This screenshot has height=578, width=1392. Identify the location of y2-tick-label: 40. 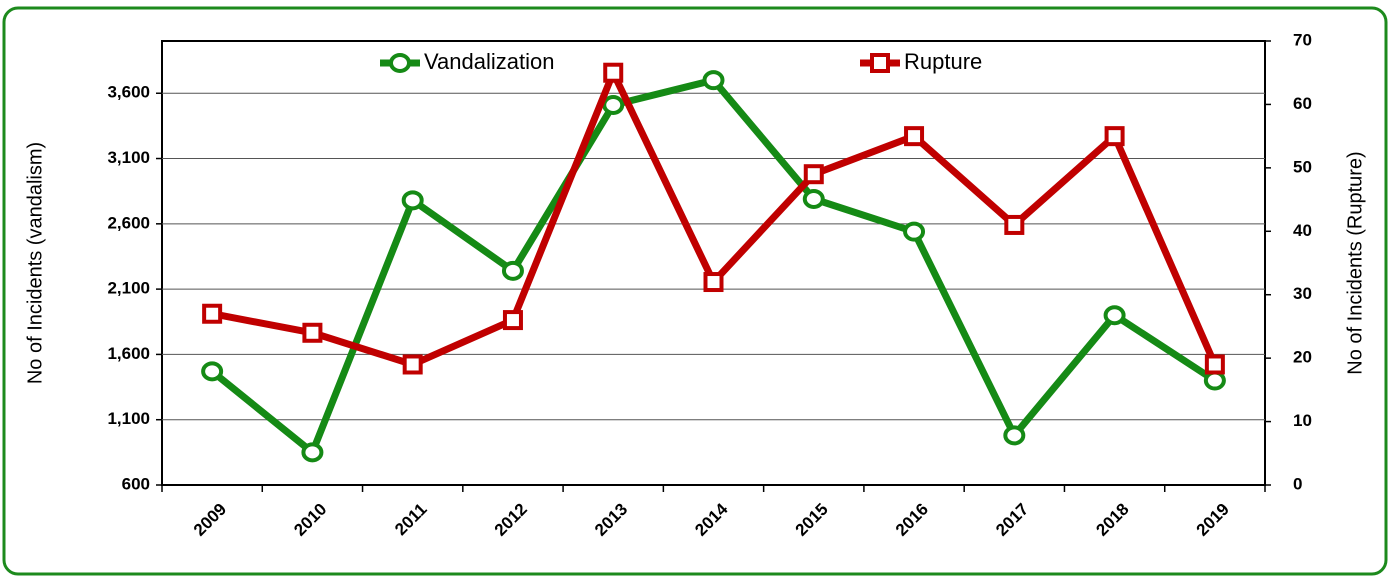
(1302, 230).